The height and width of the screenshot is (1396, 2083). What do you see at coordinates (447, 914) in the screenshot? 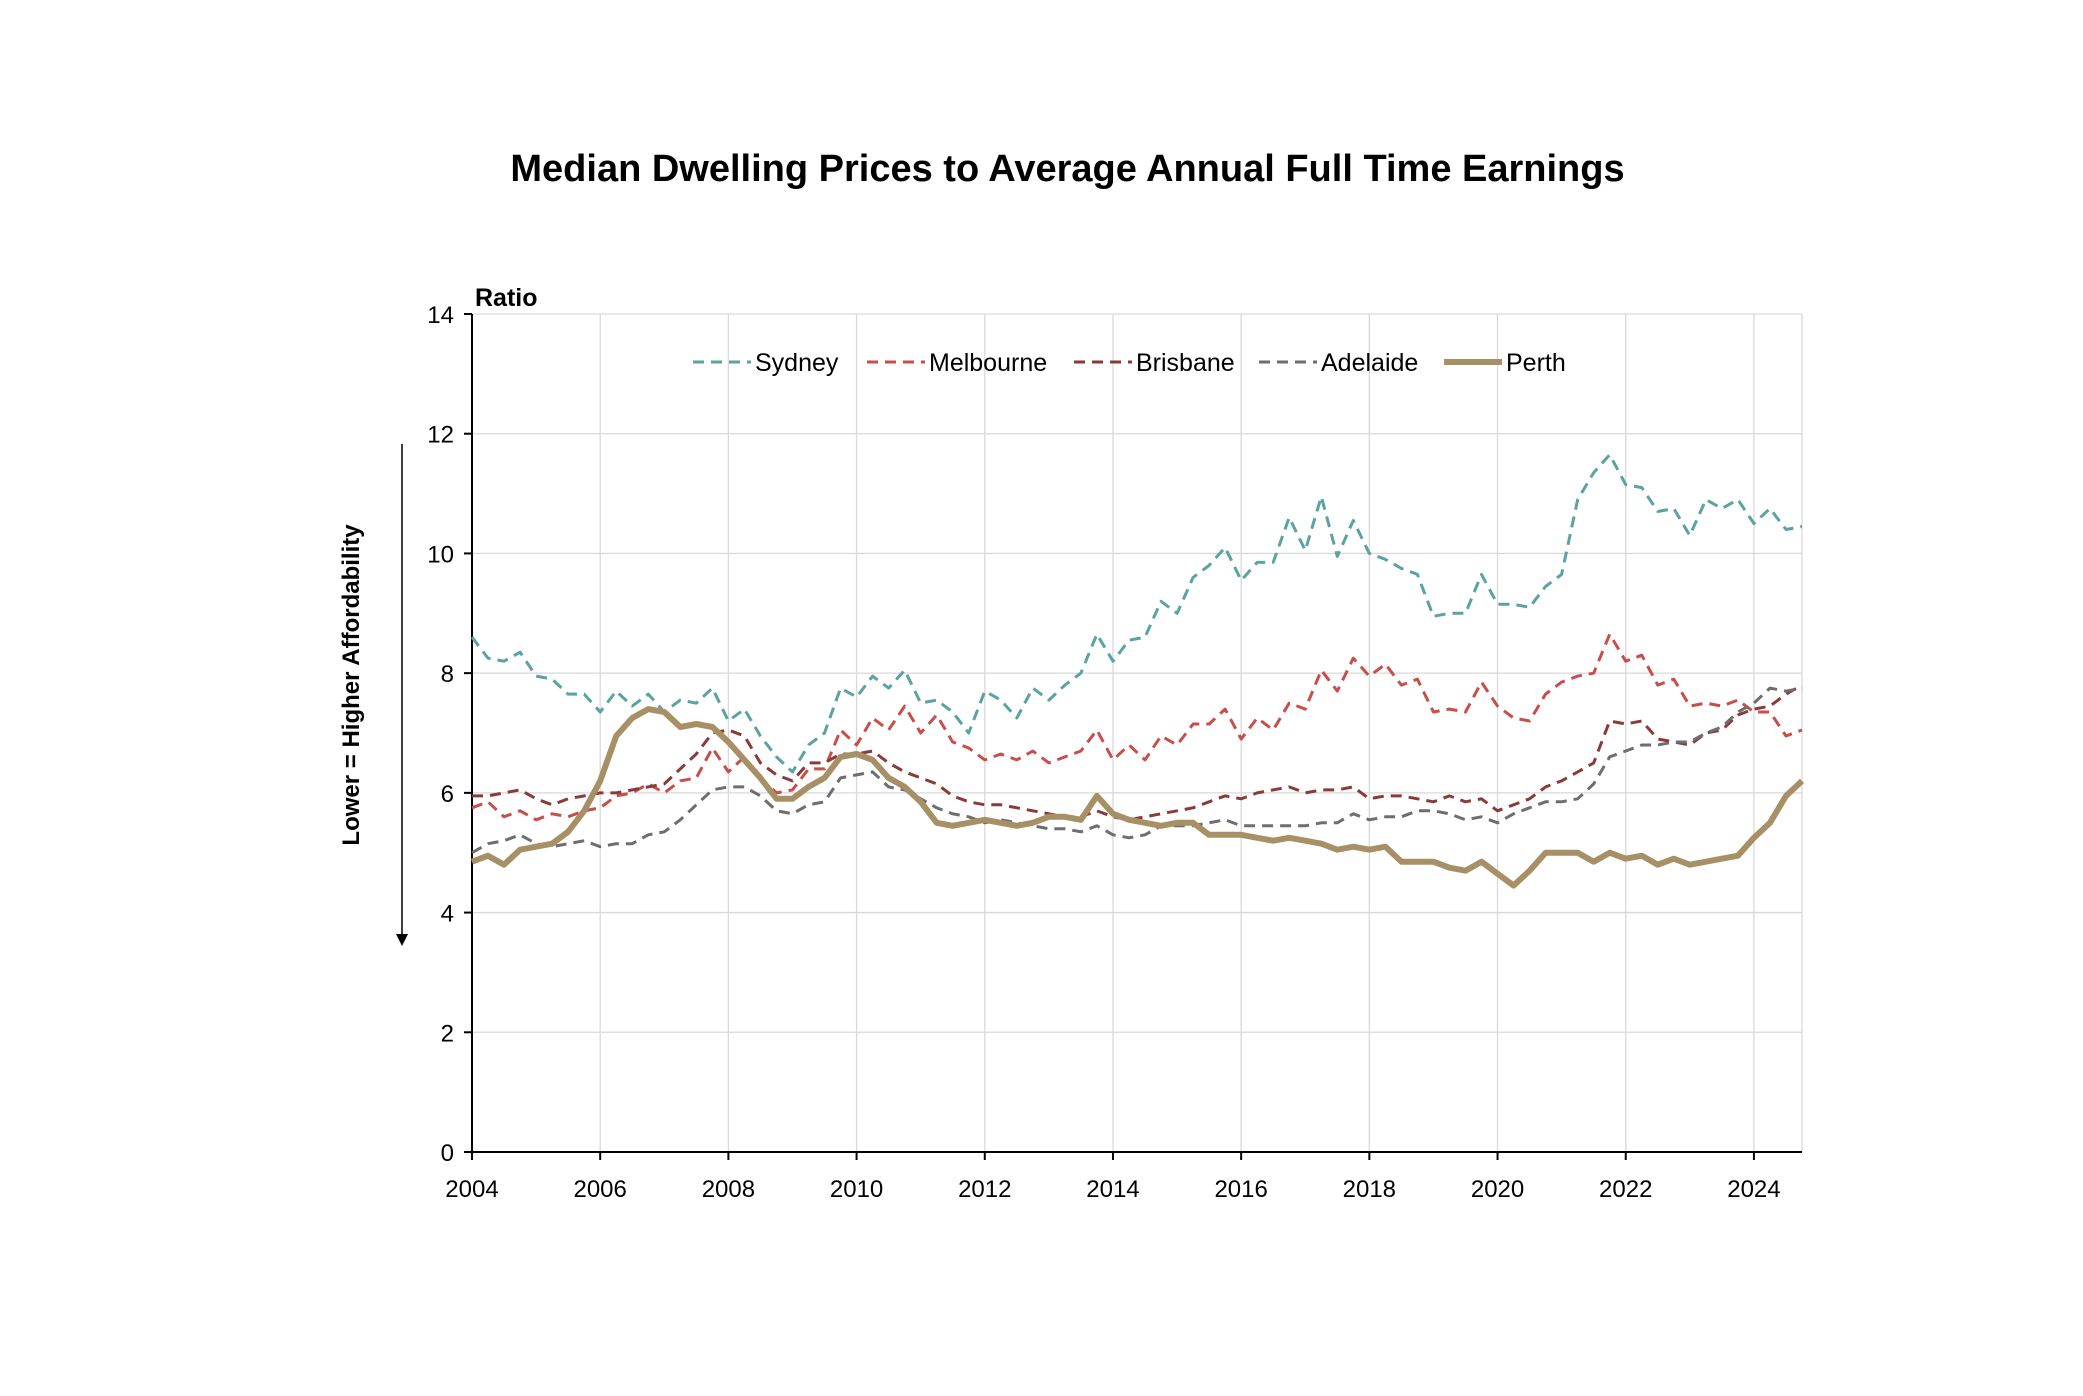
I see `y-tick-label: 4` at bounding box center [447, 914].